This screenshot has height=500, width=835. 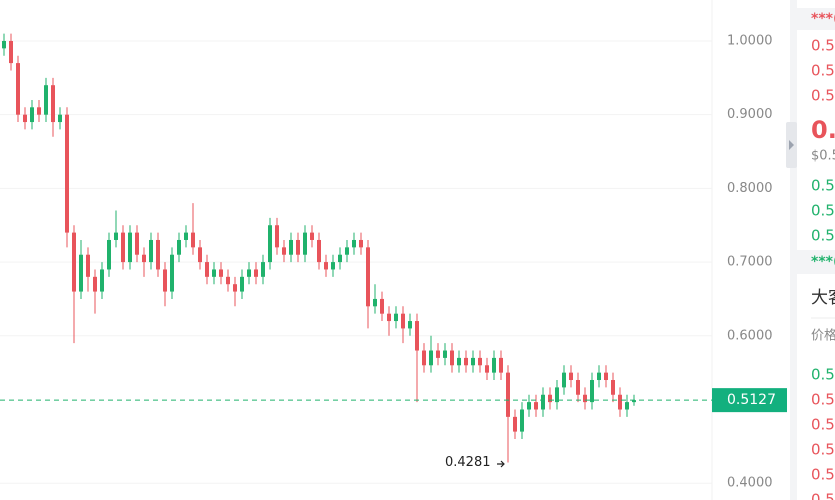 I want to click on last-price-label: 0.5127, so click(x=751, y=400).